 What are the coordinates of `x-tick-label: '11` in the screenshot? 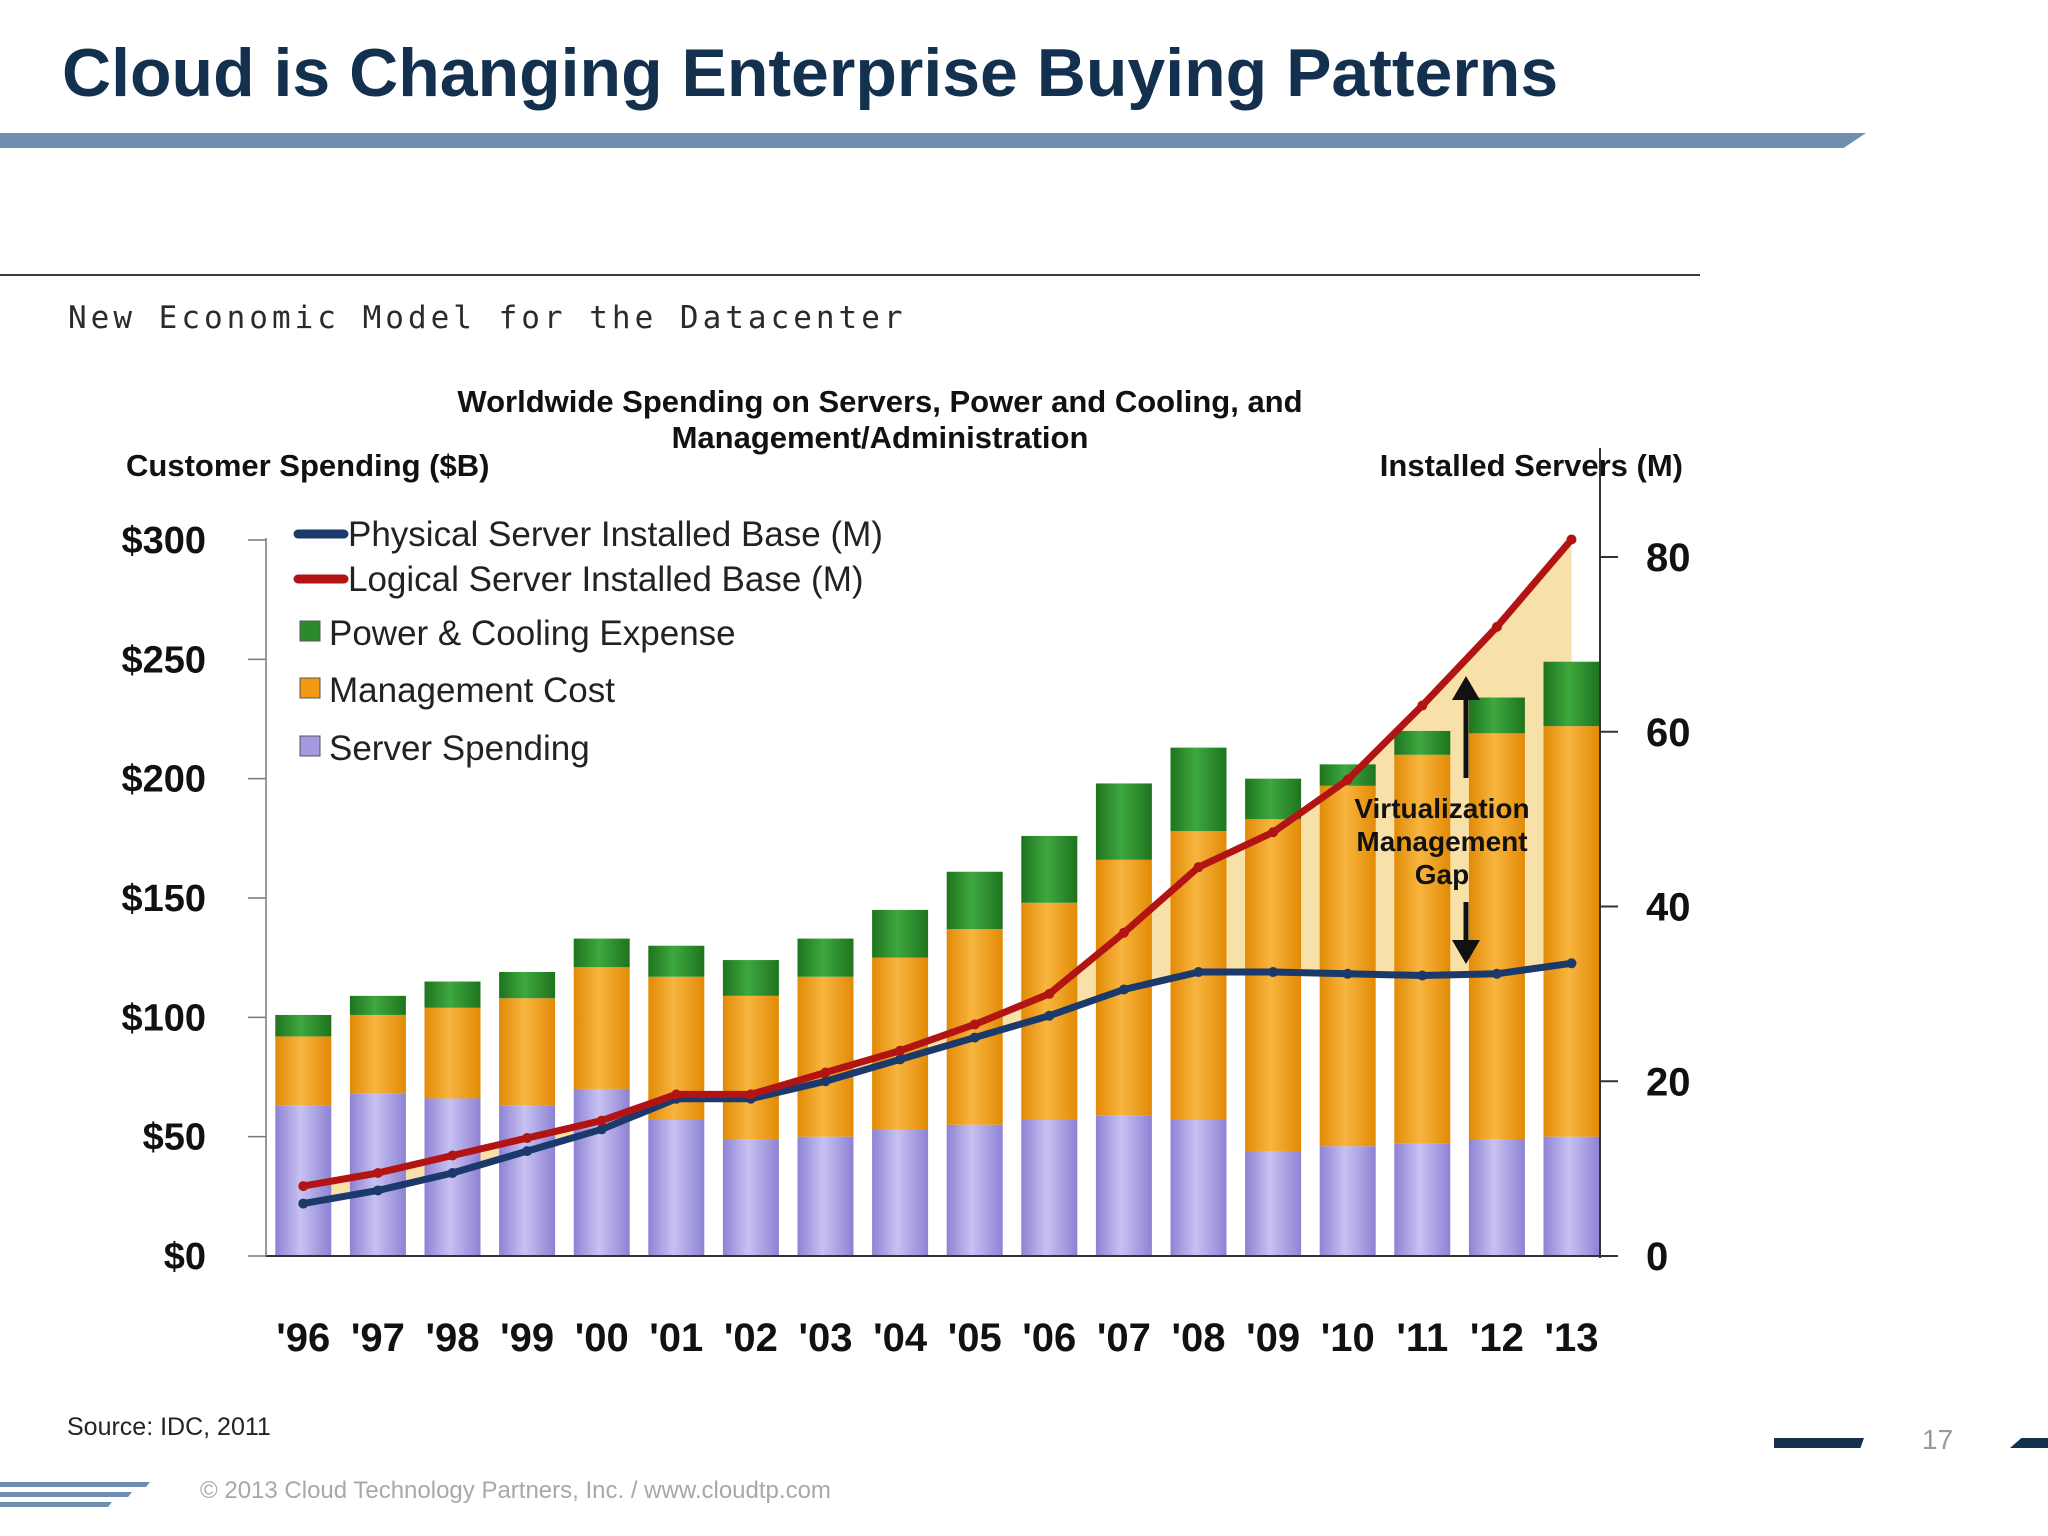 It's located at (1422, 1338).